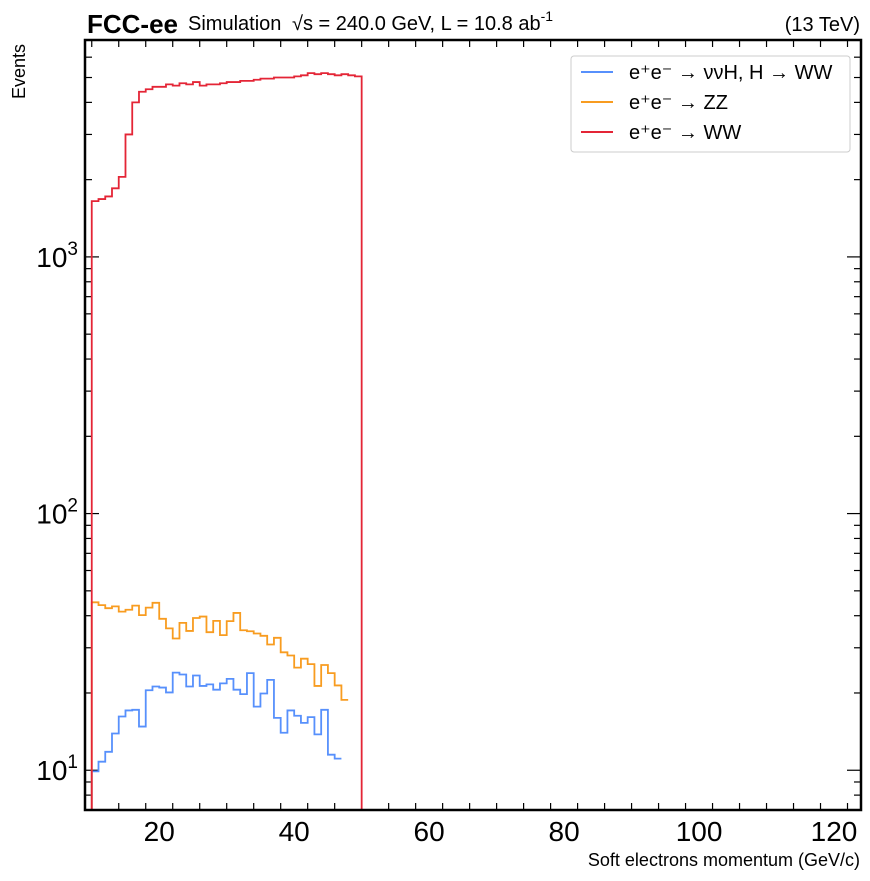 The image size is (870, 881). I want to click on x-tick-label: 40, so click(294, 831).